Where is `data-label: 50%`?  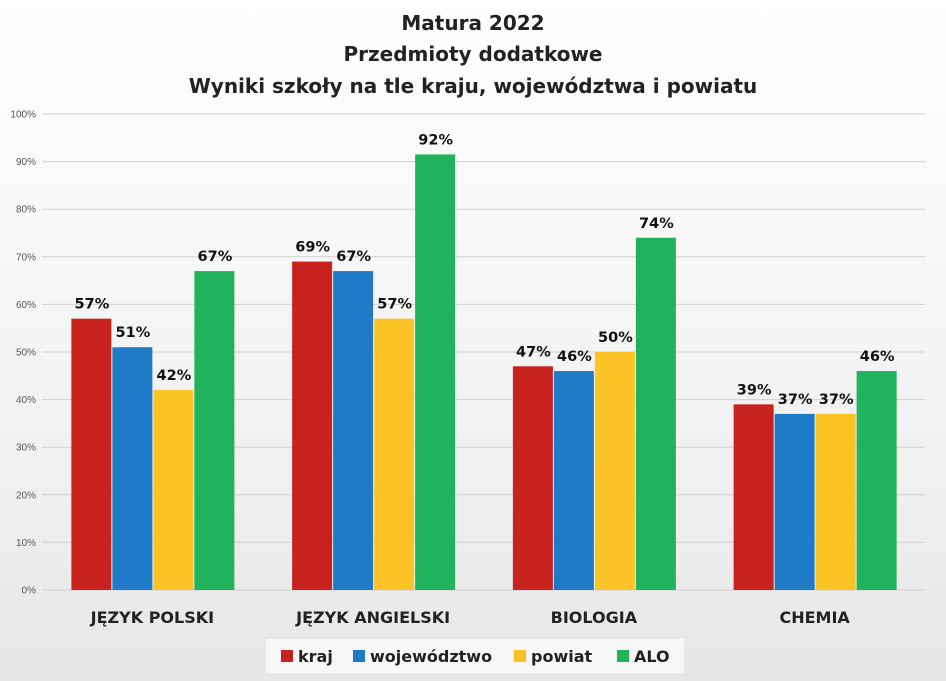
data-label: 50% is located at coordinates (615, 338).